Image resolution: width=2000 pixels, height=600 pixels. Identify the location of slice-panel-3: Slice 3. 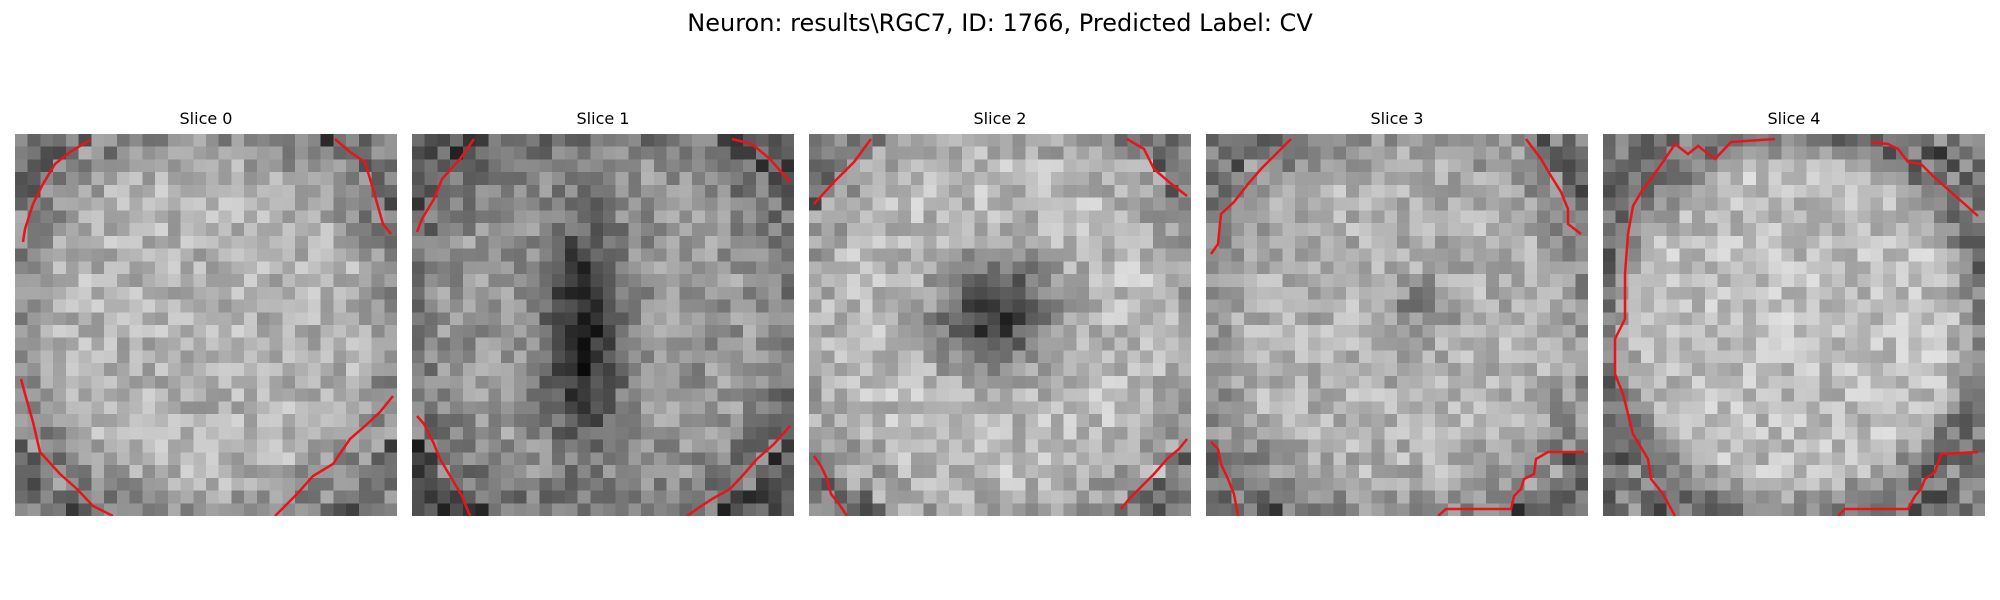
(1397, 313).